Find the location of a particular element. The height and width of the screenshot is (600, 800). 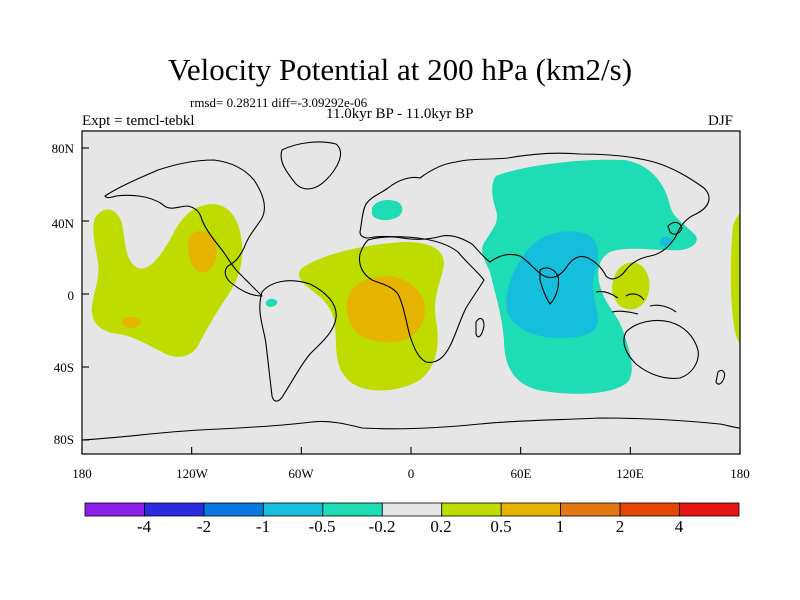

negative-core-west-pacific is located at coordinates (666, 242).